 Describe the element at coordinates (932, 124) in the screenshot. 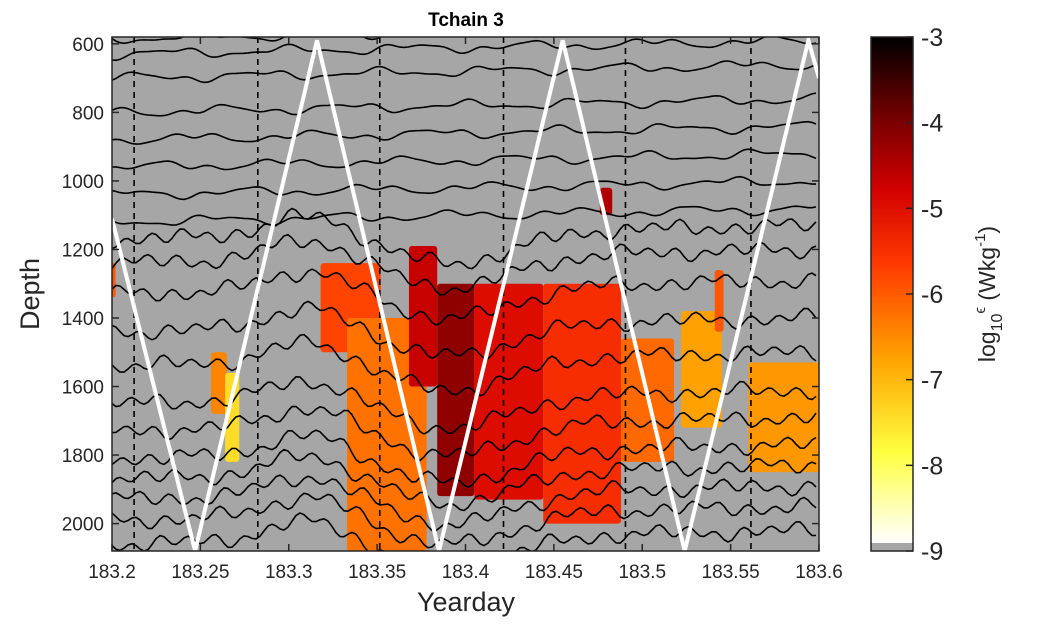

I see `colorbar-tick-label-1: -4` at that location.